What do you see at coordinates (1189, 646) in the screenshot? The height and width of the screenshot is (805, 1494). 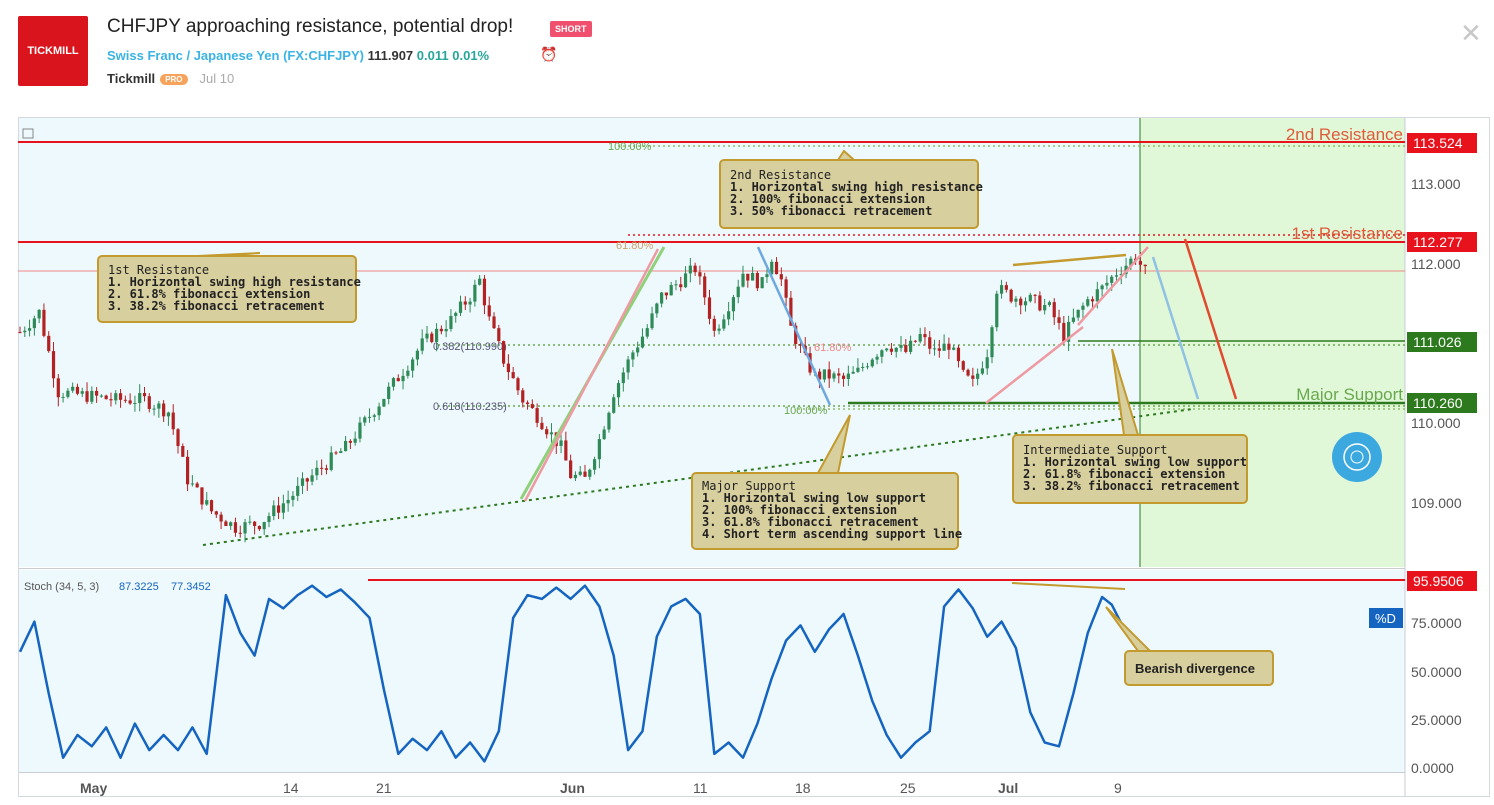 I see `note-bearish-divergence: Bearish divergence` at bounding box center [1189, 646].